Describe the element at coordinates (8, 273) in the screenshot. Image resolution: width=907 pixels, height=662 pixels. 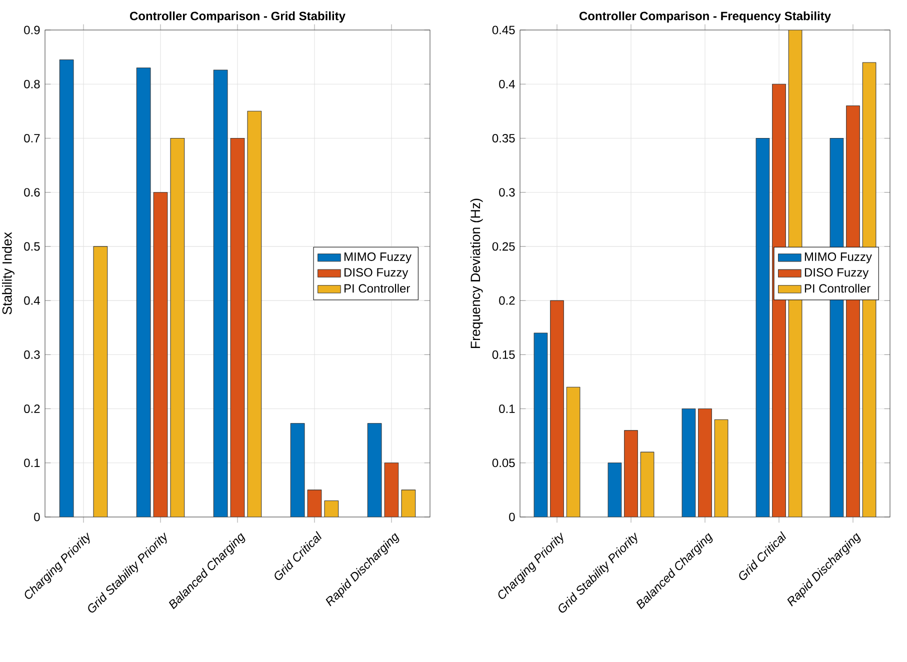
I see `y-axis-title: Stability Index` at that location.